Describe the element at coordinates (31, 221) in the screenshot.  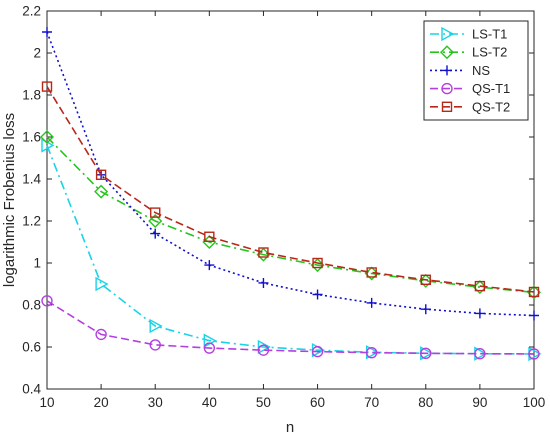
I see `y-tick-label: 1.2` at that location.